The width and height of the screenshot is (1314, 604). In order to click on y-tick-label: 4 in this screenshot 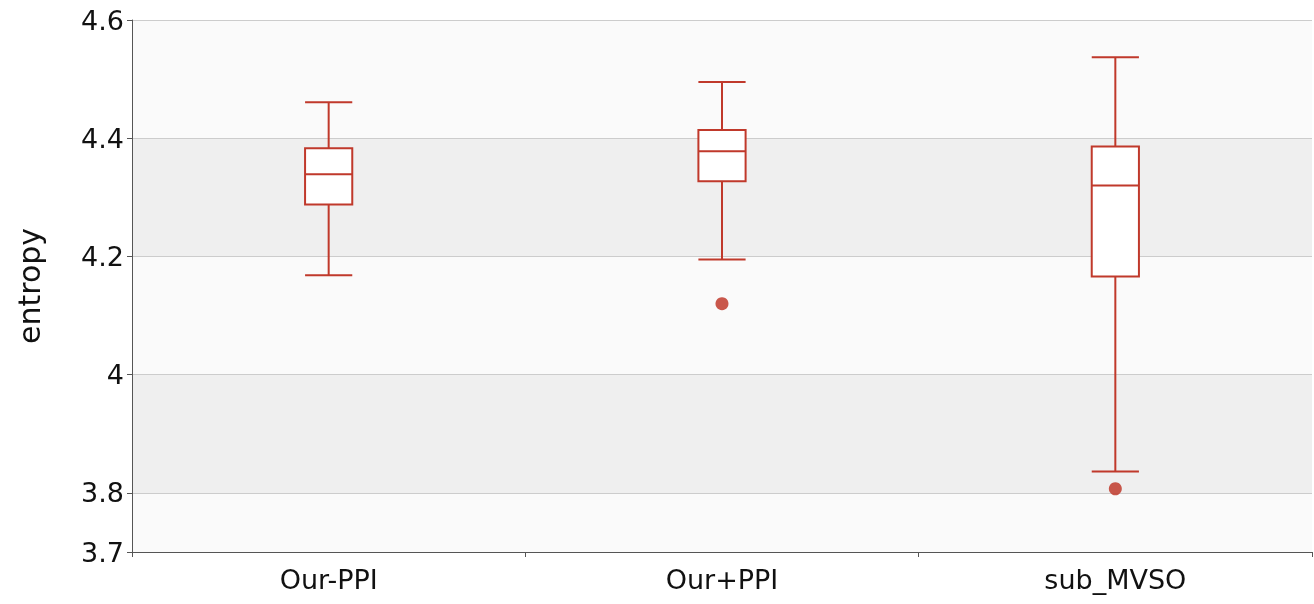, I will do `click(115, 375)`.